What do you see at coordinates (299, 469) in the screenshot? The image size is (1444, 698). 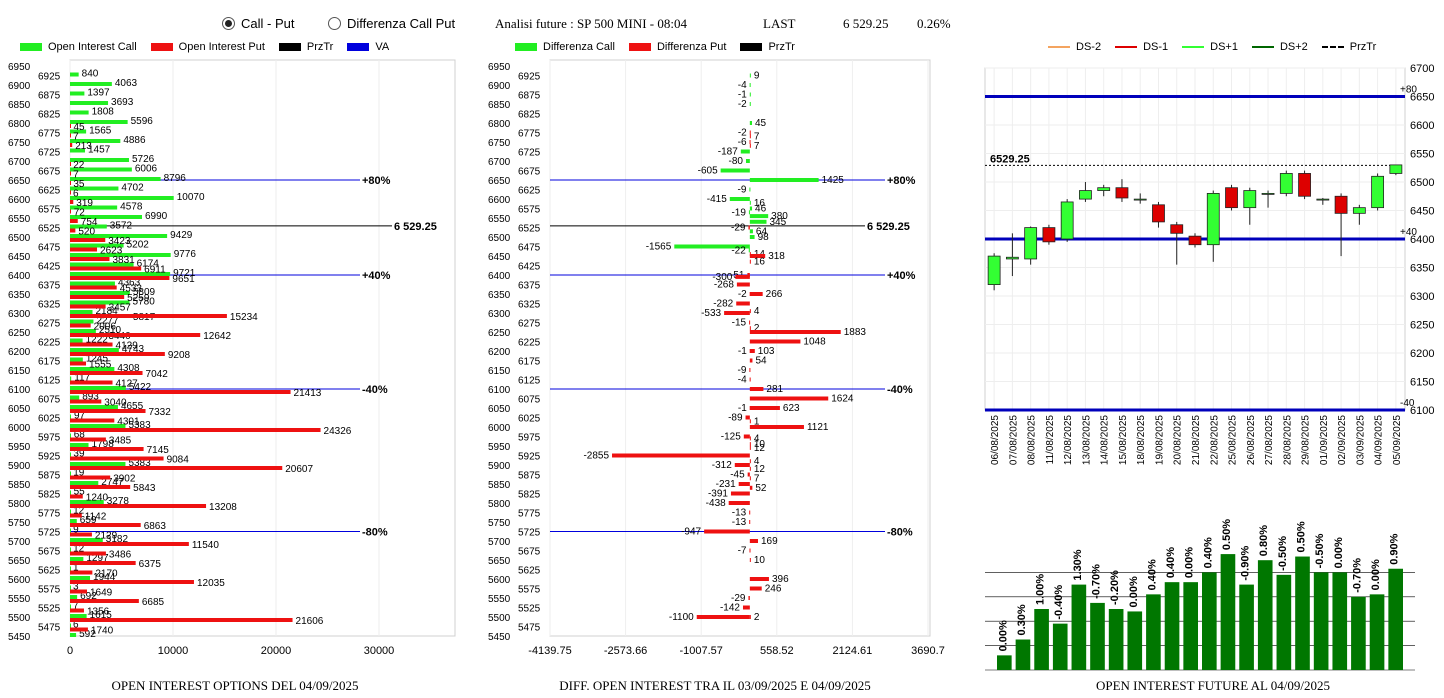 I see `put-bar-label: 20607` at bounding box center [299, 469].